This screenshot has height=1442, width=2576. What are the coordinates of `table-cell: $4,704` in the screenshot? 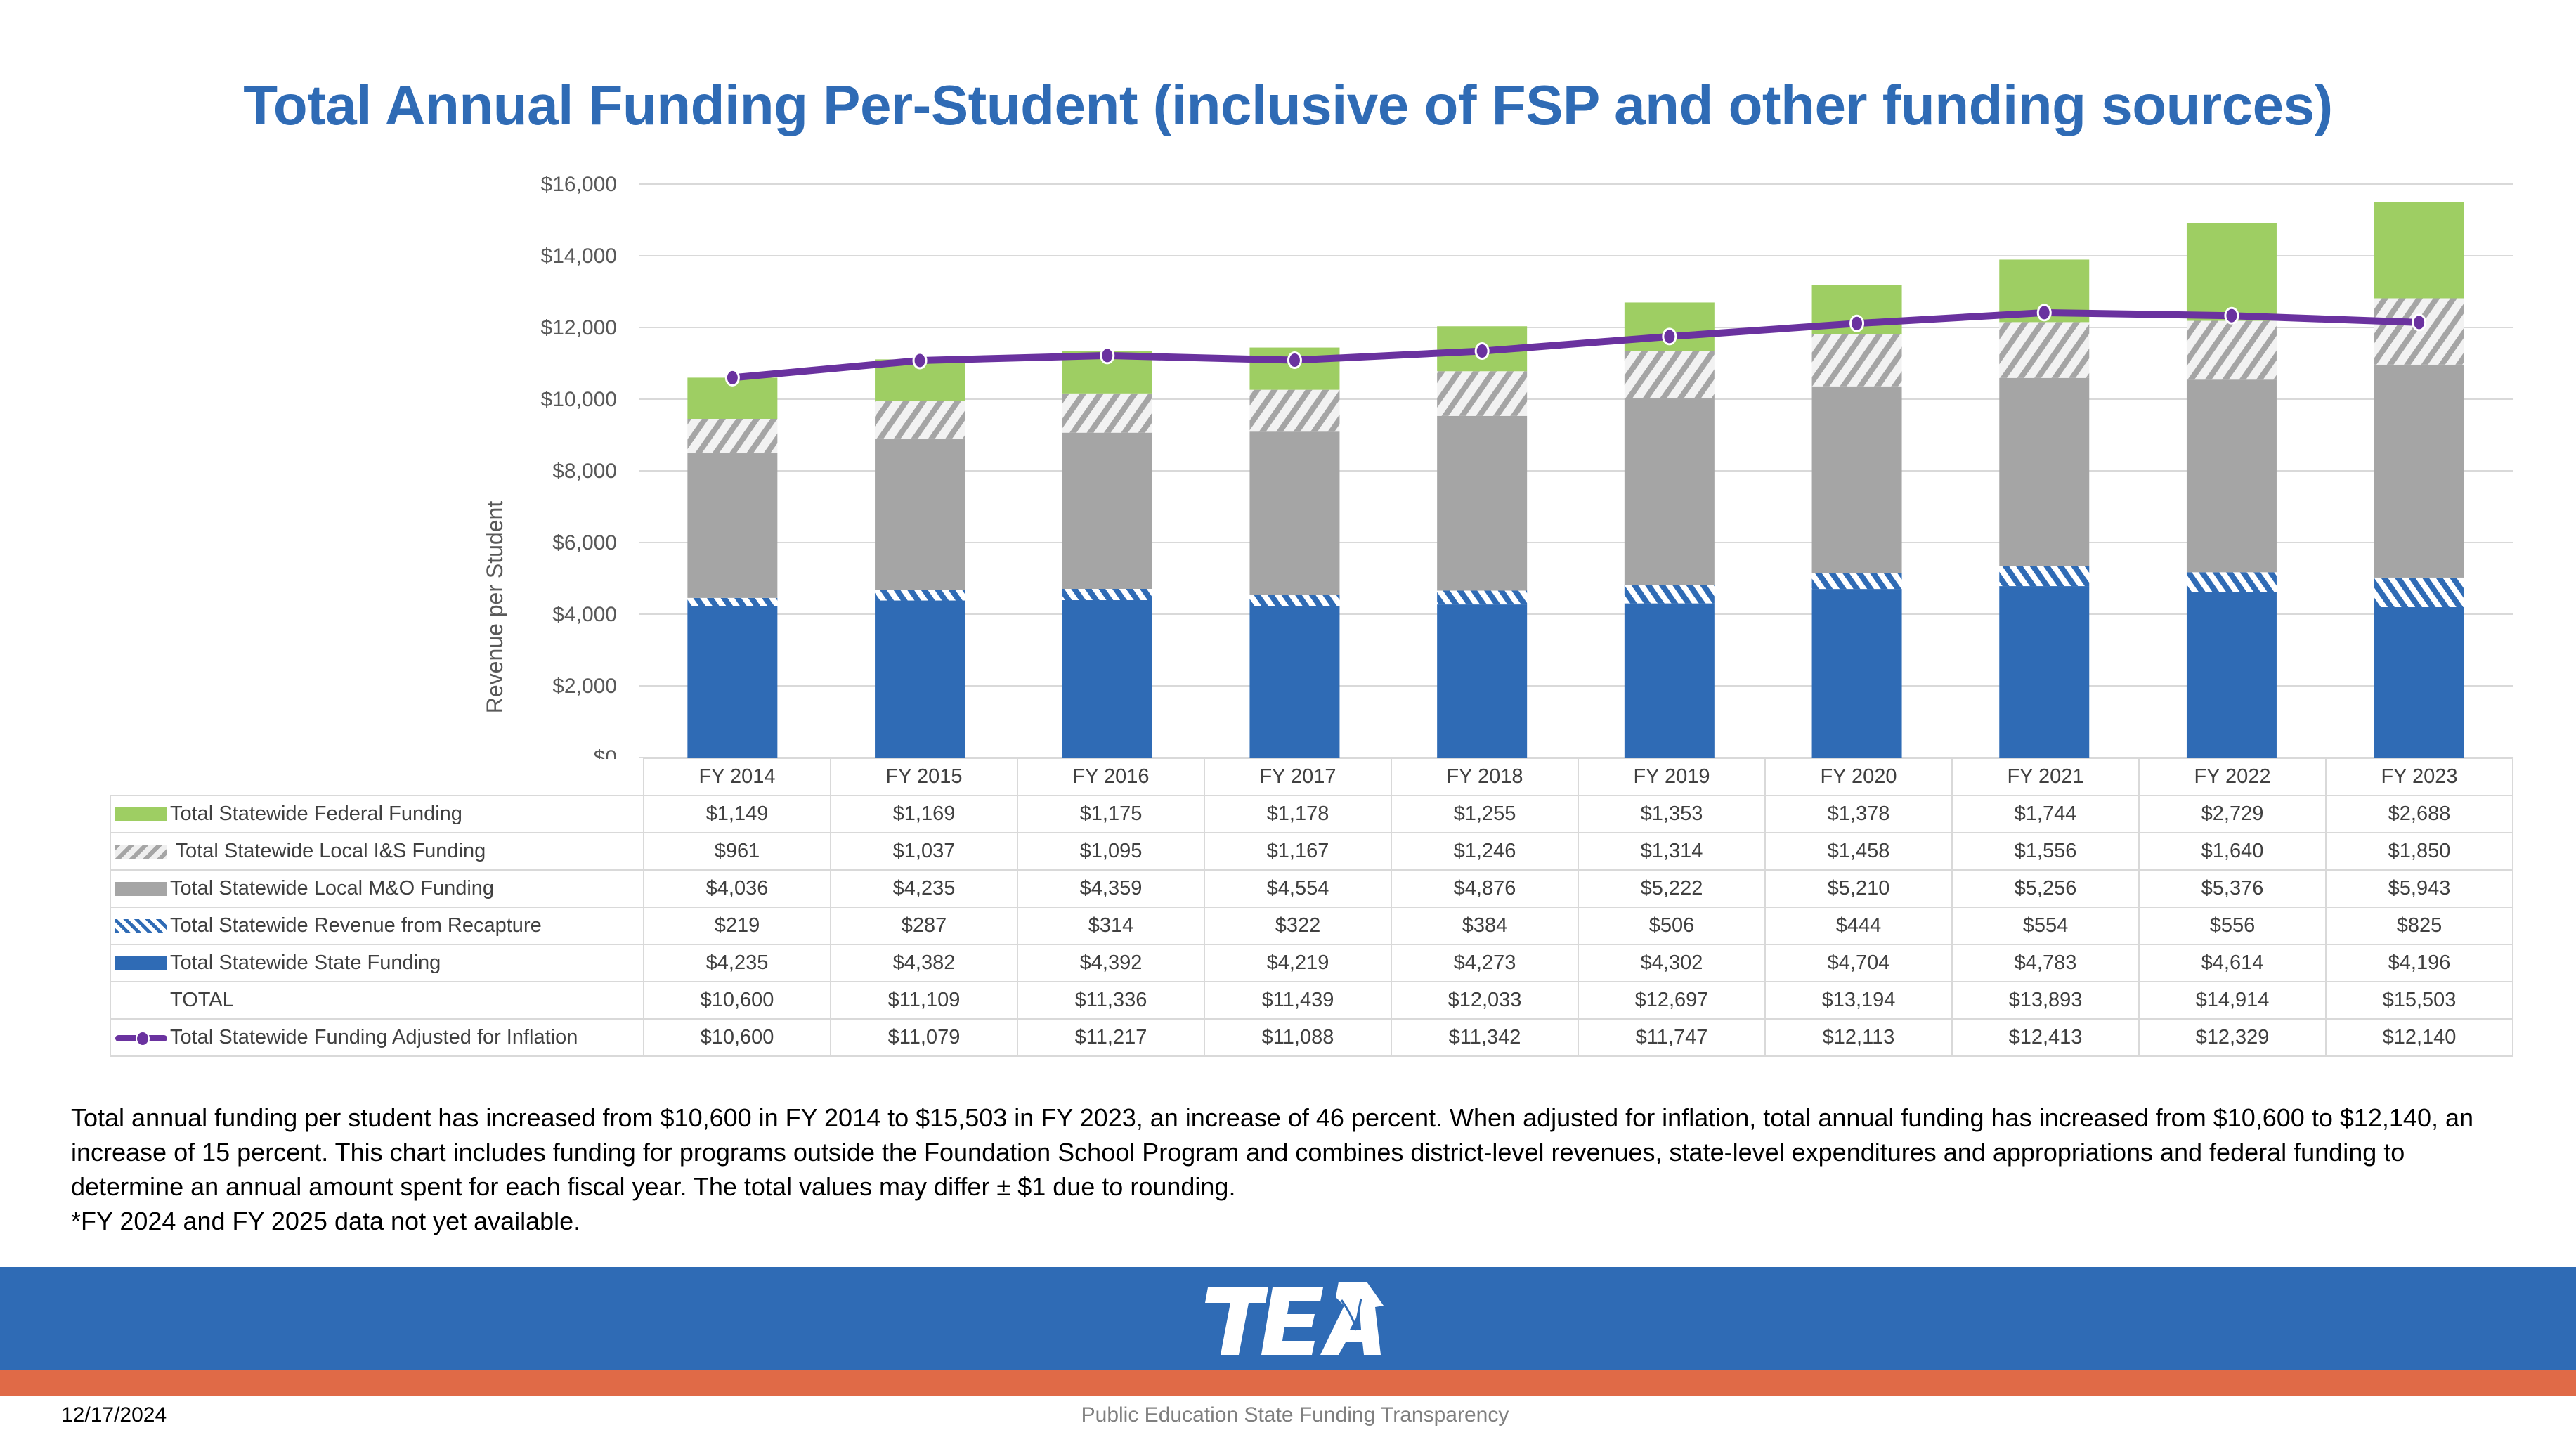 It's located at (1858, 963).